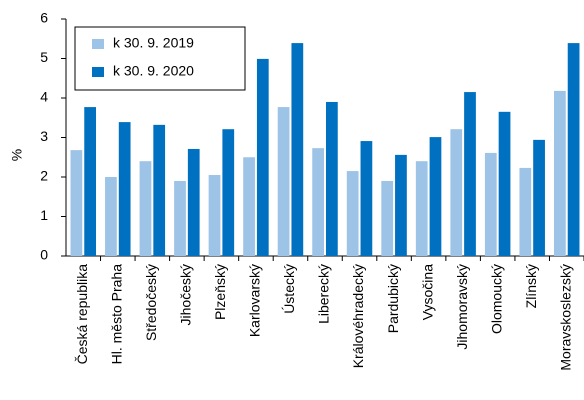 This screenshot has height=400, width=584. Describe the element at coordinates (44, 97) in the screenshot. I see `y-tick-label: 4` at that location.